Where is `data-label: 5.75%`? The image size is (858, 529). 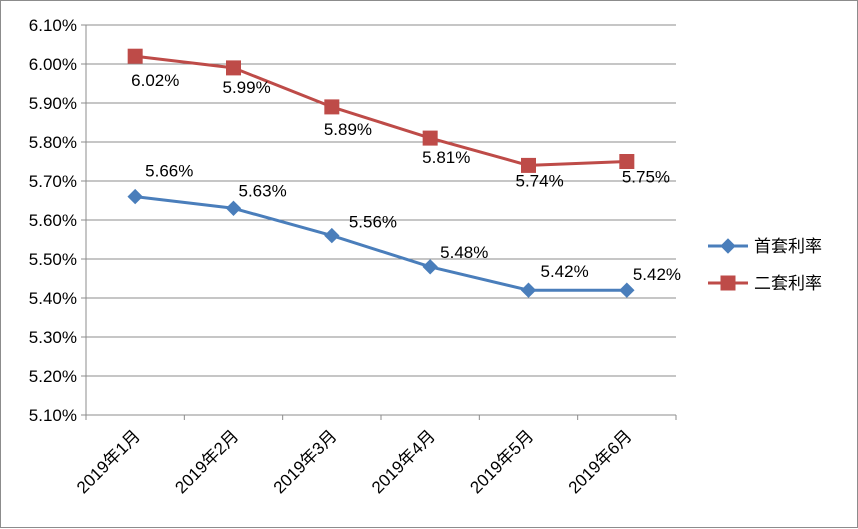
data-label: 5.75% is located at coordinates (646, 177).